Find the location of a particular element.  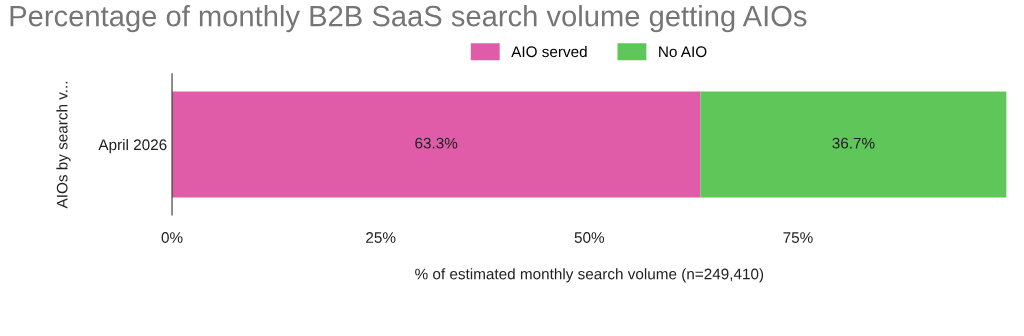

x-tick-label: 75% is located at coordinates (798, 237).